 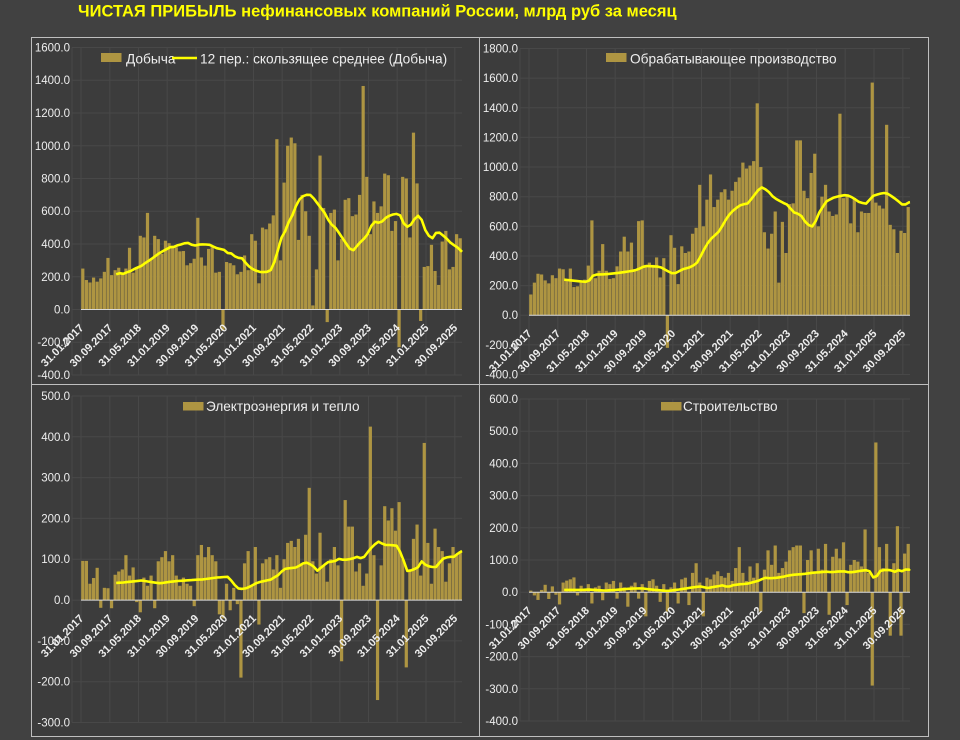 I want to click on svg-text:12 пер.: скользящее среднее (Д: 12 пер.: скользящее среднее (Добыча), so click(x=323, y=59).